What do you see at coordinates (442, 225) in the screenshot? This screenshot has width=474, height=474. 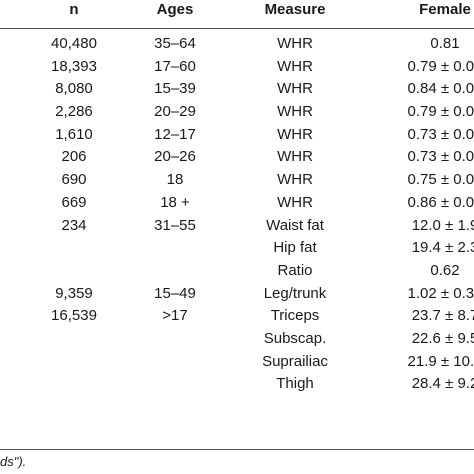 I see `cell-female: 12.0 ± 1.9` at bounding box center [442, 225].